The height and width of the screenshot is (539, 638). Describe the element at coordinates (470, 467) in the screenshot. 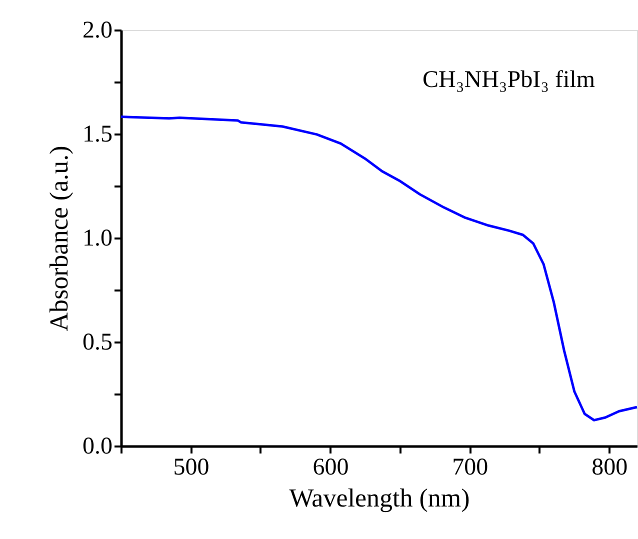

I see `x-tick-label: 700` at that location.